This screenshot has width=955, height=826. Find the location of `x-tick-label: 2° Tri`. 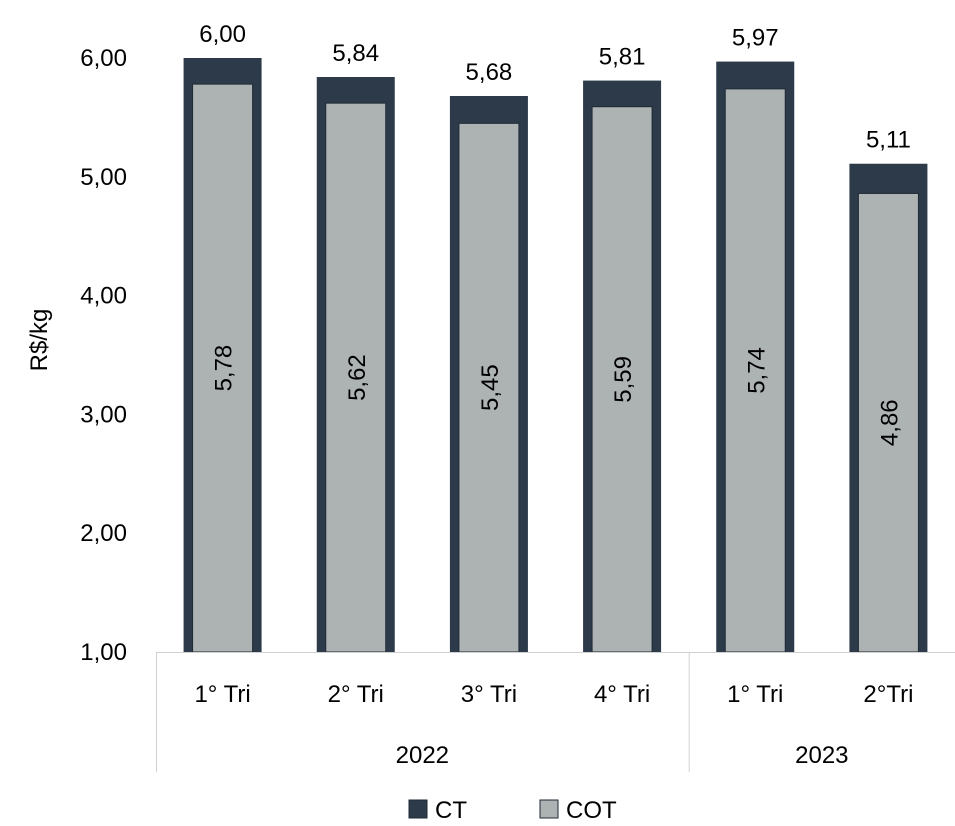

x-tick-label: 2° Tri is located at coordinates (356, 694).